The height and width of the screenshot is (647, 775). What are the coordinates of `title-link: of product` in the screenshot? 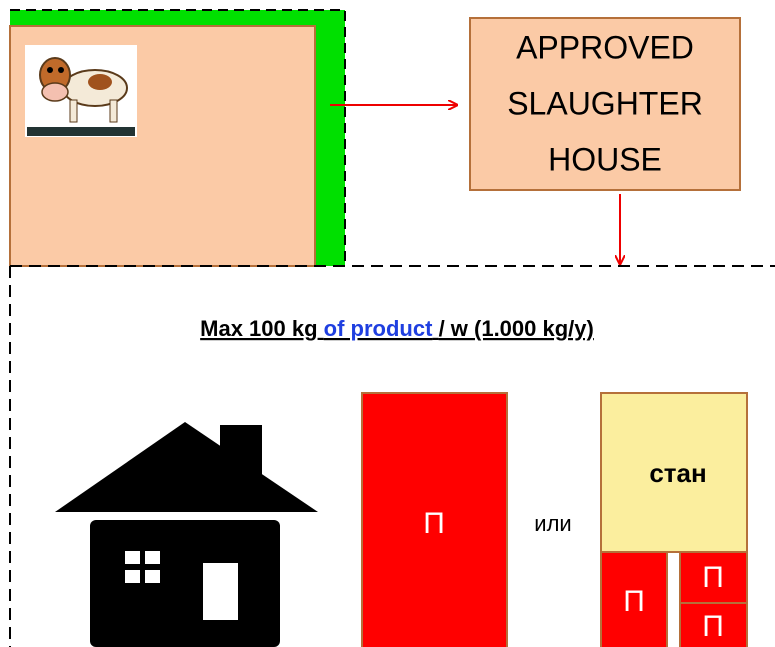 It's located at (378, 328).